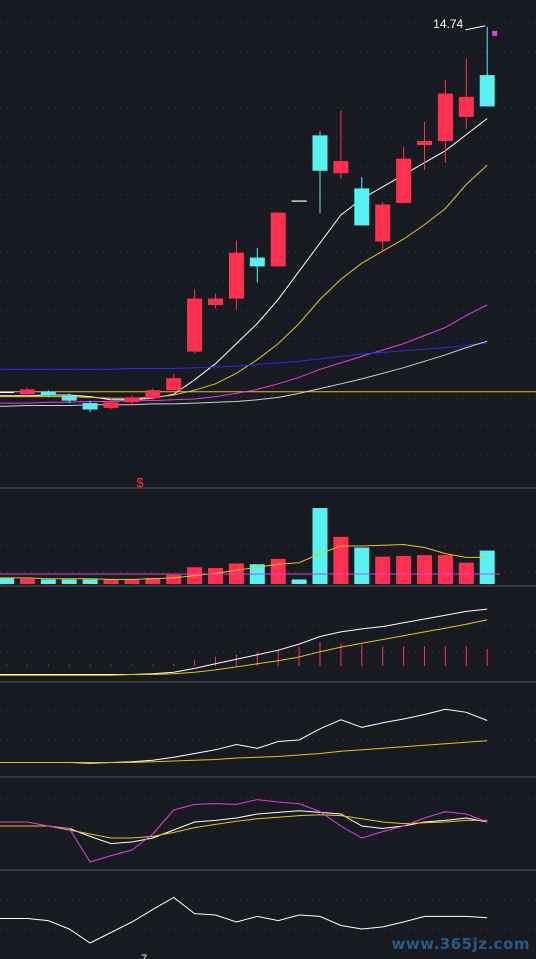 The width and height of the screenshot is (536, 959). What do you see at coordinates (448, 24) in the screenshot?
I see `high-price-label: 14.74` at bounding box center [448, 24].